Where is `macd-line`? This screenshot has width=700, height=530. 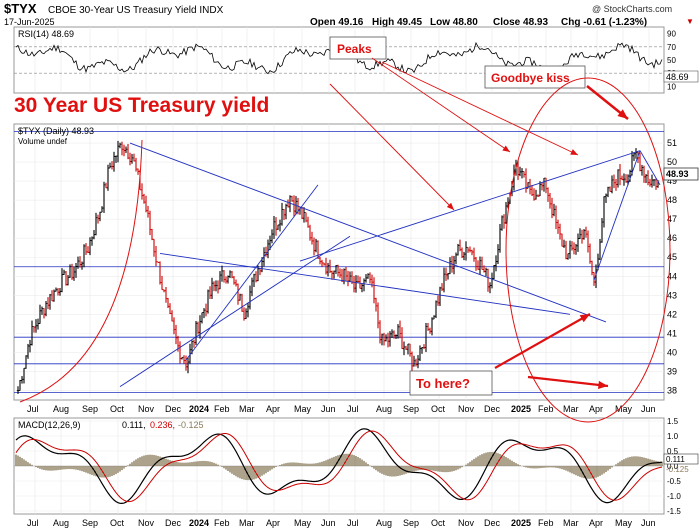 macd-line is located at coordinates (339, 466).